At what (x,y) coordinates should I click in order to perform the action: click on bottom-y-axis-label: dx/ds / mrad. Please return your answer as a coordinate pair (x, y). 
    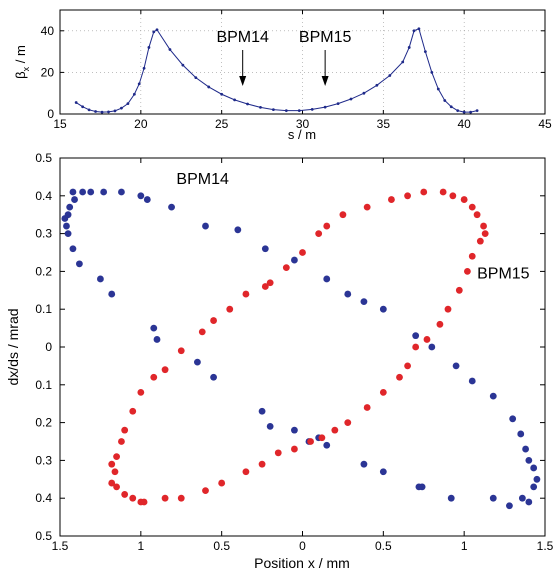
    Looking at the image, I should click on (13, 346).